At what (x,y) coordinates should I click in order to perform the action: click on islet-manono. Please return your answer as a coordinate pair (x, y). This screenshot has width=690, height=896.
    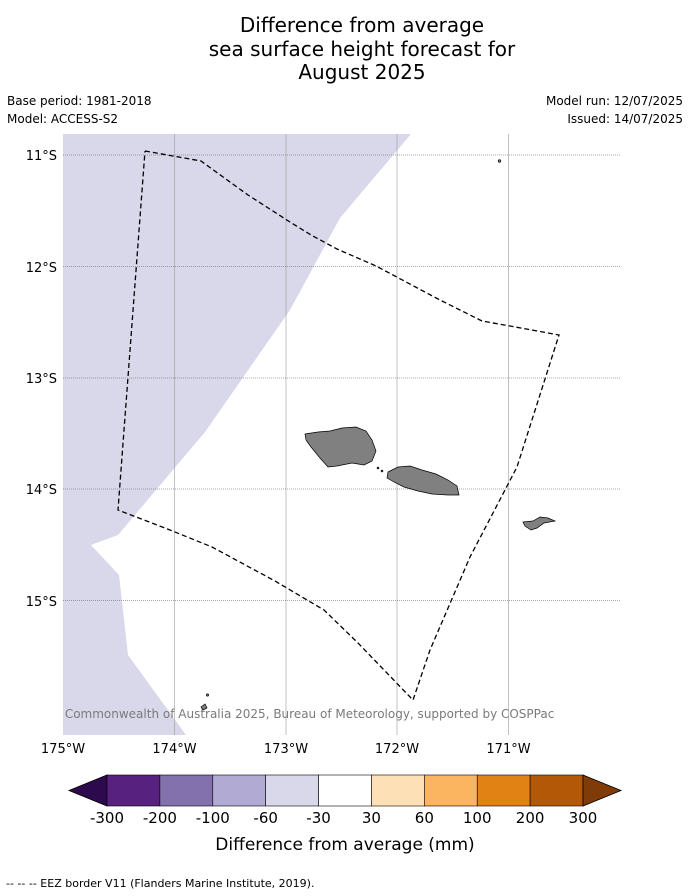
    Looking at the image, I should click on (382, 471).